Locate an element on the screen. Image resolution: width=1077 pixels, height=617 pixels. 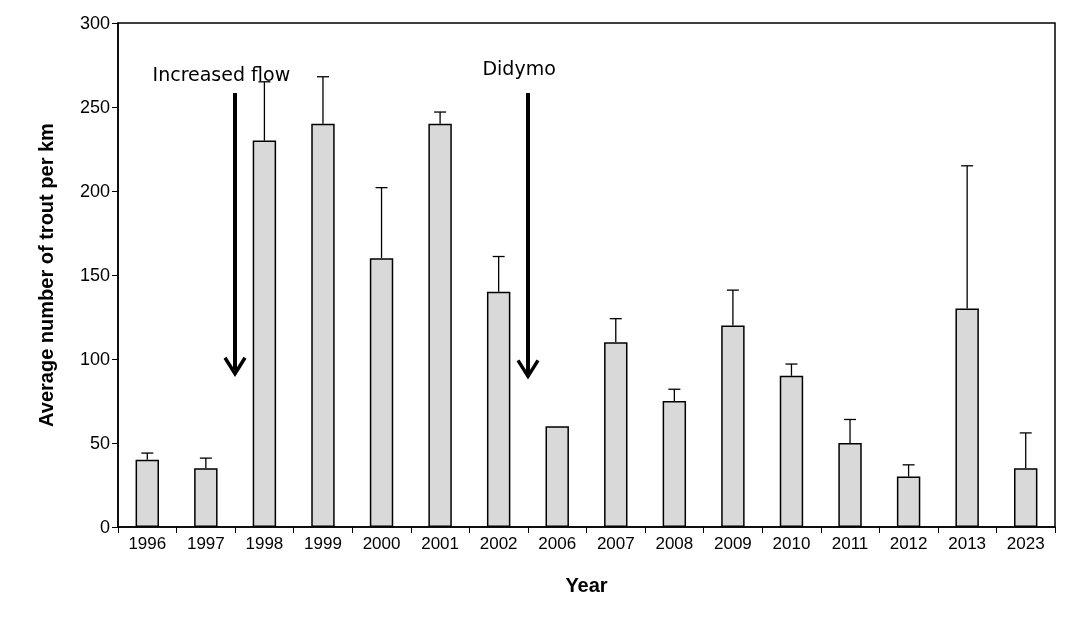
y-tick-label: 200 is located at coordinates (94, 191).